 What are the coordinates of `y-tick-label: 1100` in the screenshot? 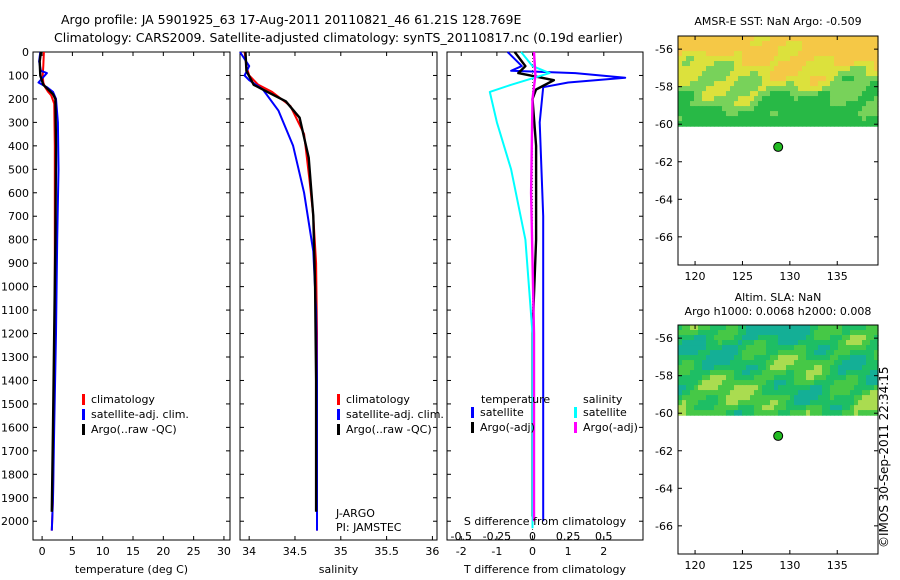 It's located at (15, 310).